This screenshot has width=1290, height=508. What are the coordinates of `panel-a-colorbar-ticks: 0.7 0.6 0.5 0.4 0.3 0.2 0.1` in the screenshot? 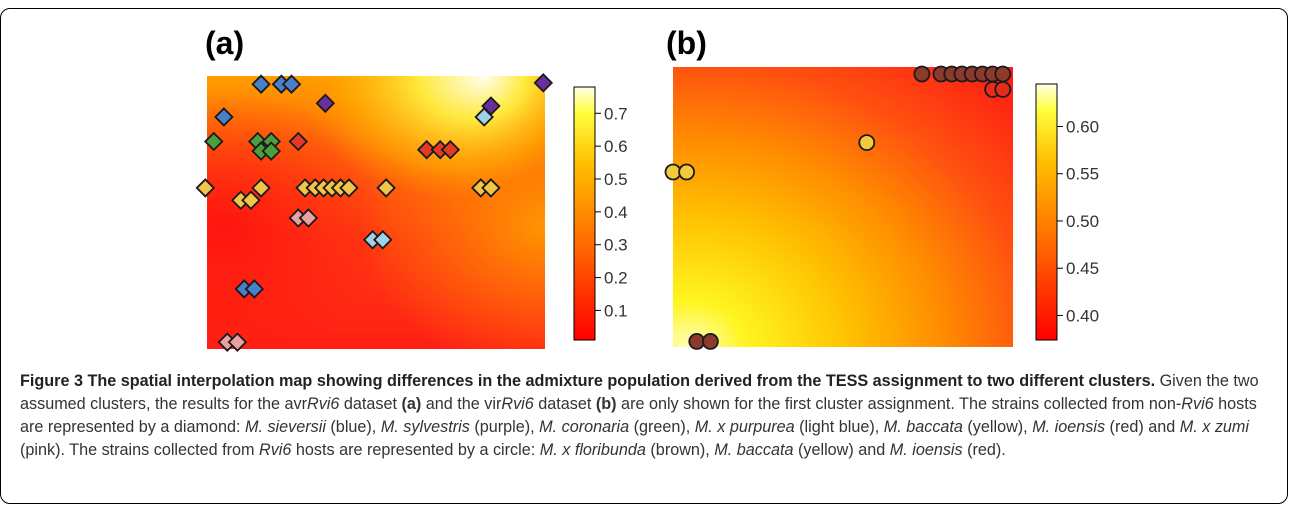 It's located at (611, 212).